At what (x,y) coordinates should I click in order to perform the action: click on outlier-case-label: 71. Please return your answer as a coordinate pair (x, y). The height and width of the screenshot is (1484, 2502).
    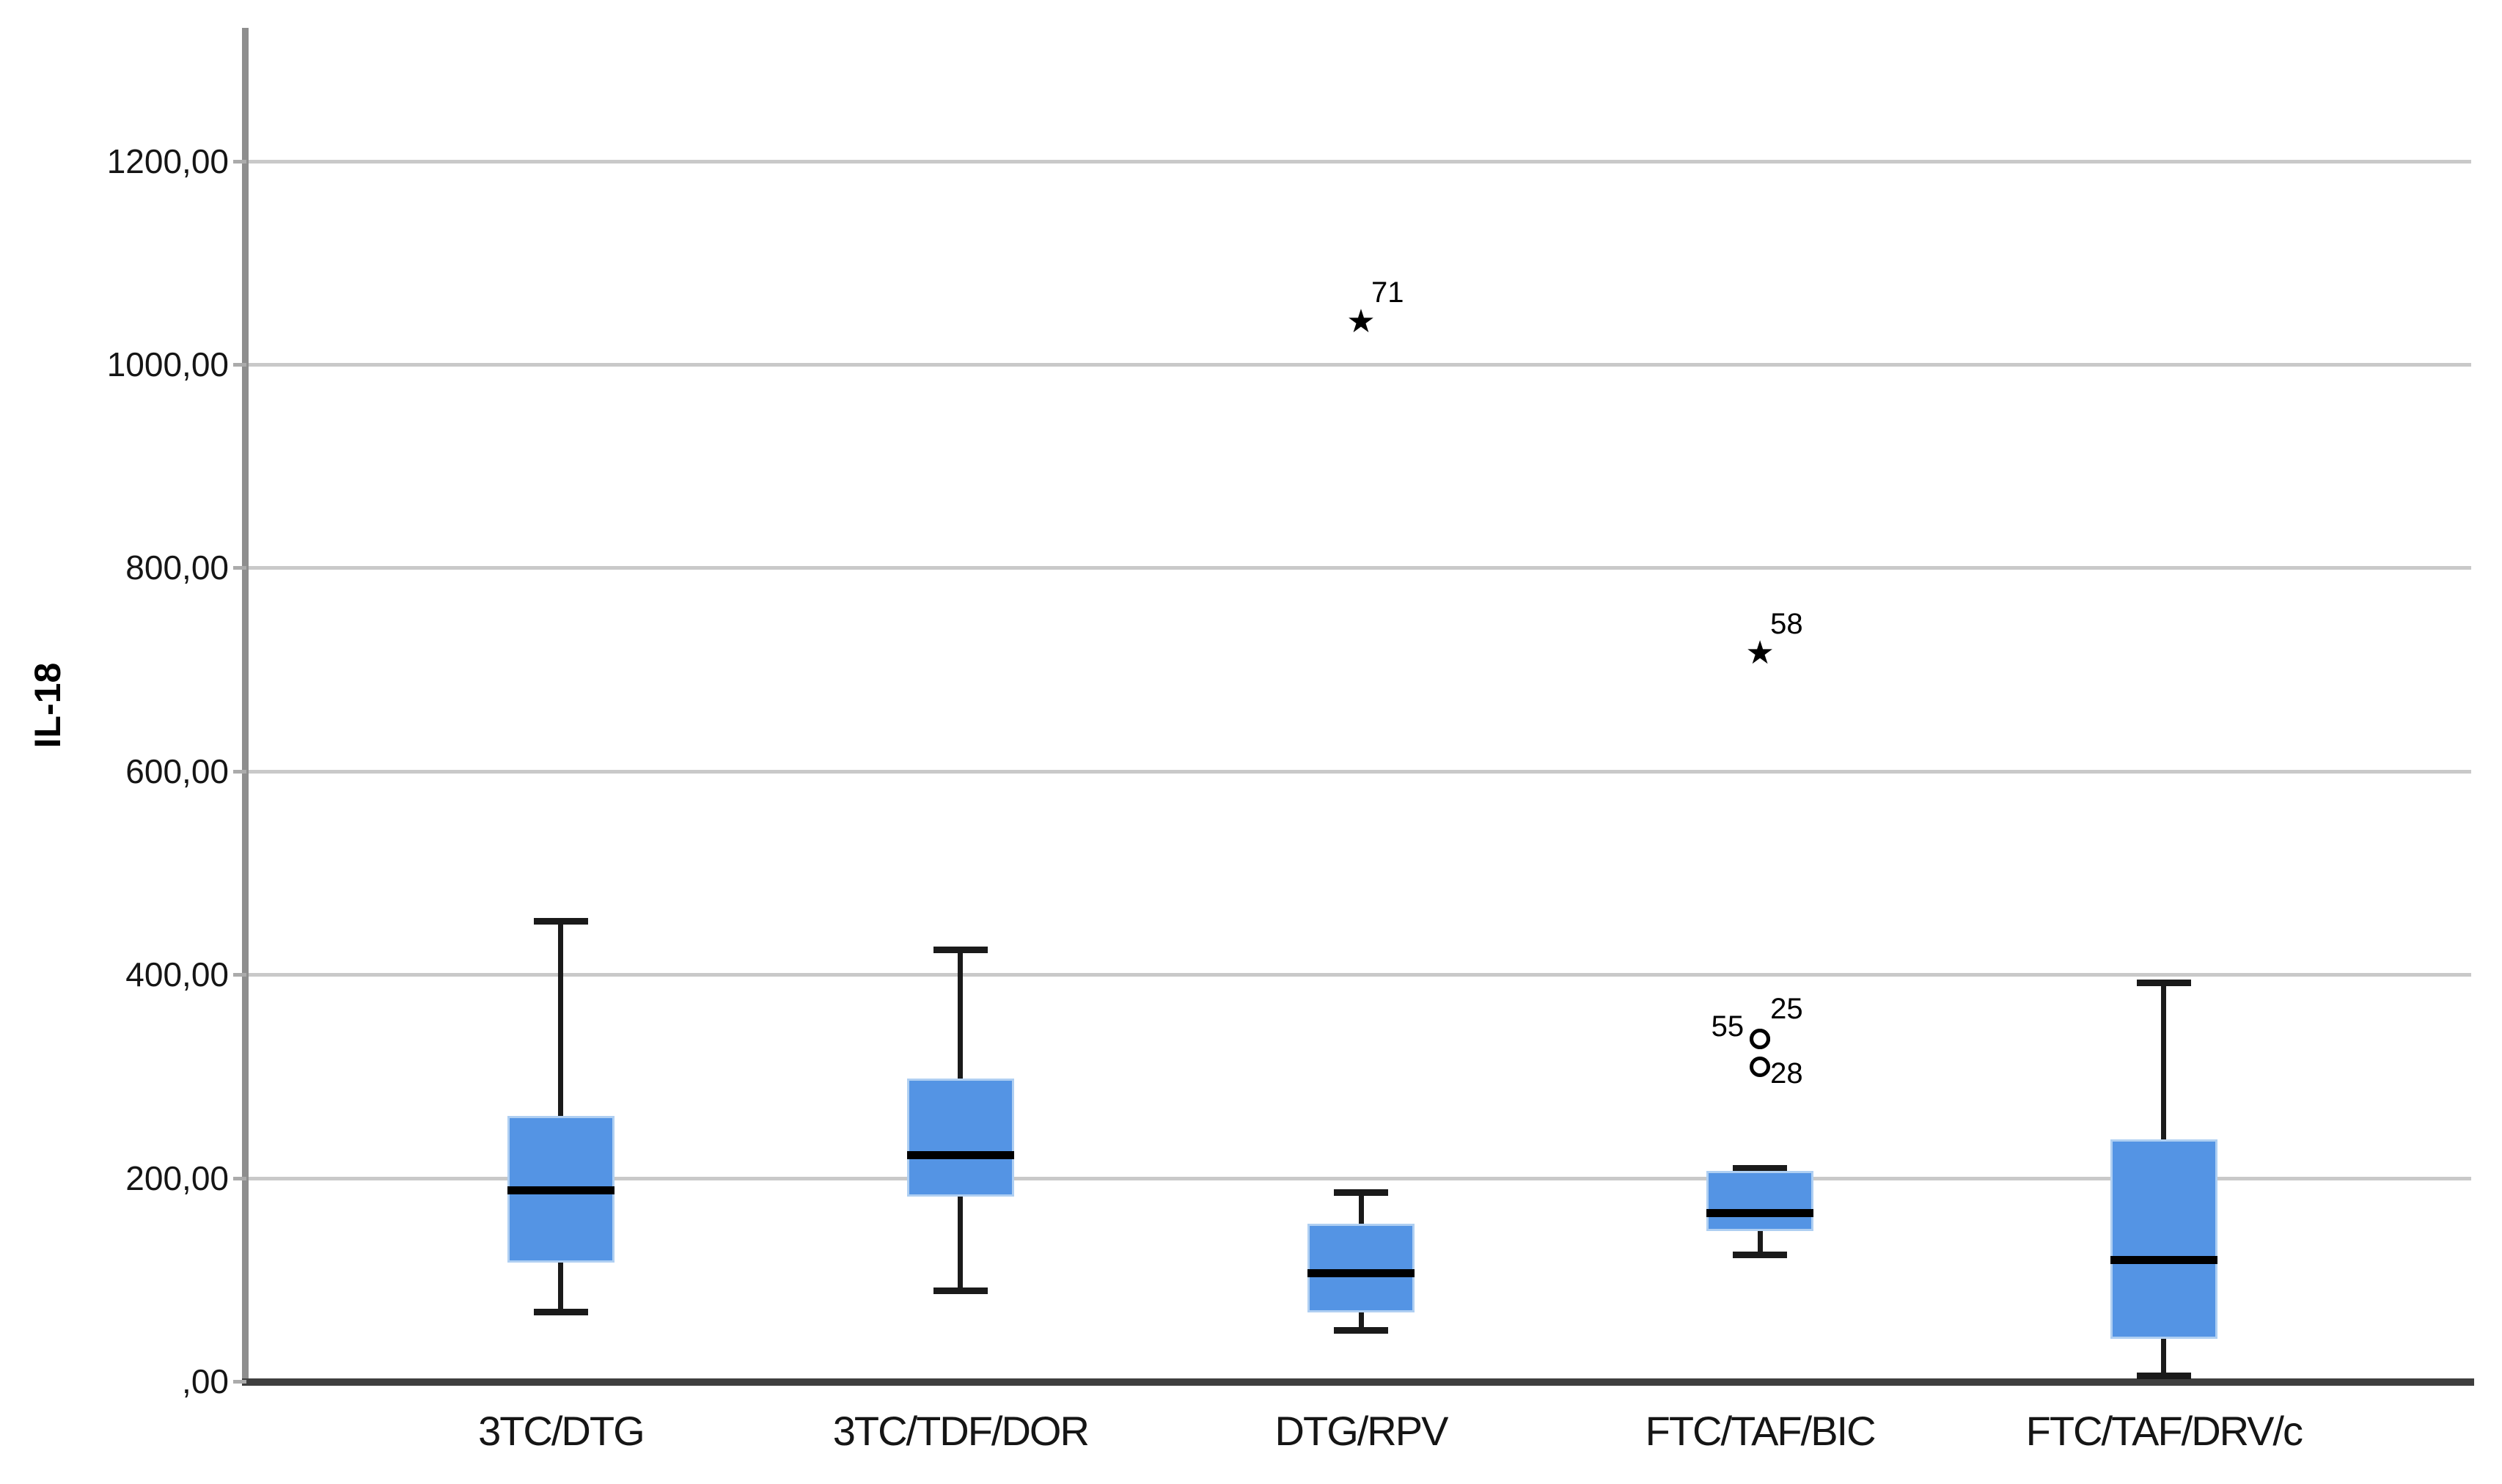
    Looking at the image, I should click on (1388, 292).